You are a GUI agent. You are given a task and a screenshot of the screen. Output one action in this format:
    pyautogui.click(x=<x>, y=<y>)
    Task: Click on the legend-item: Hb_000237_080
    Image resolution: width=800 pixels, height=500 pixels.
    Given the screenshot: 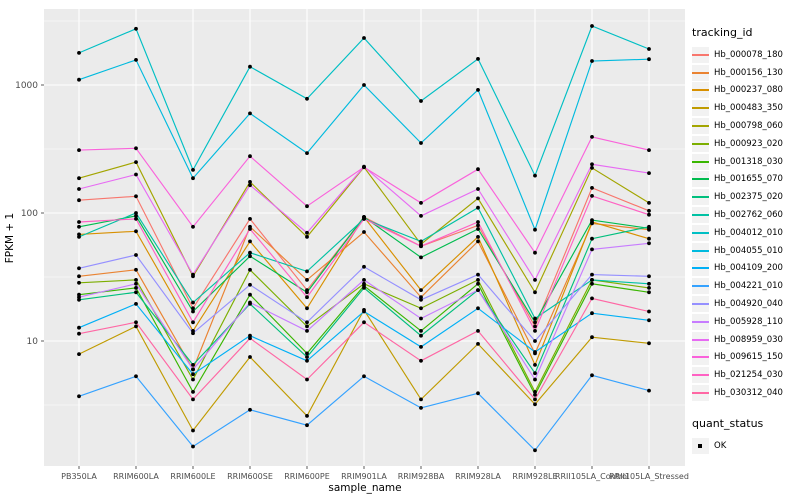 What is the action you would take?
    pyautogui.click(x=745, y=91)
    